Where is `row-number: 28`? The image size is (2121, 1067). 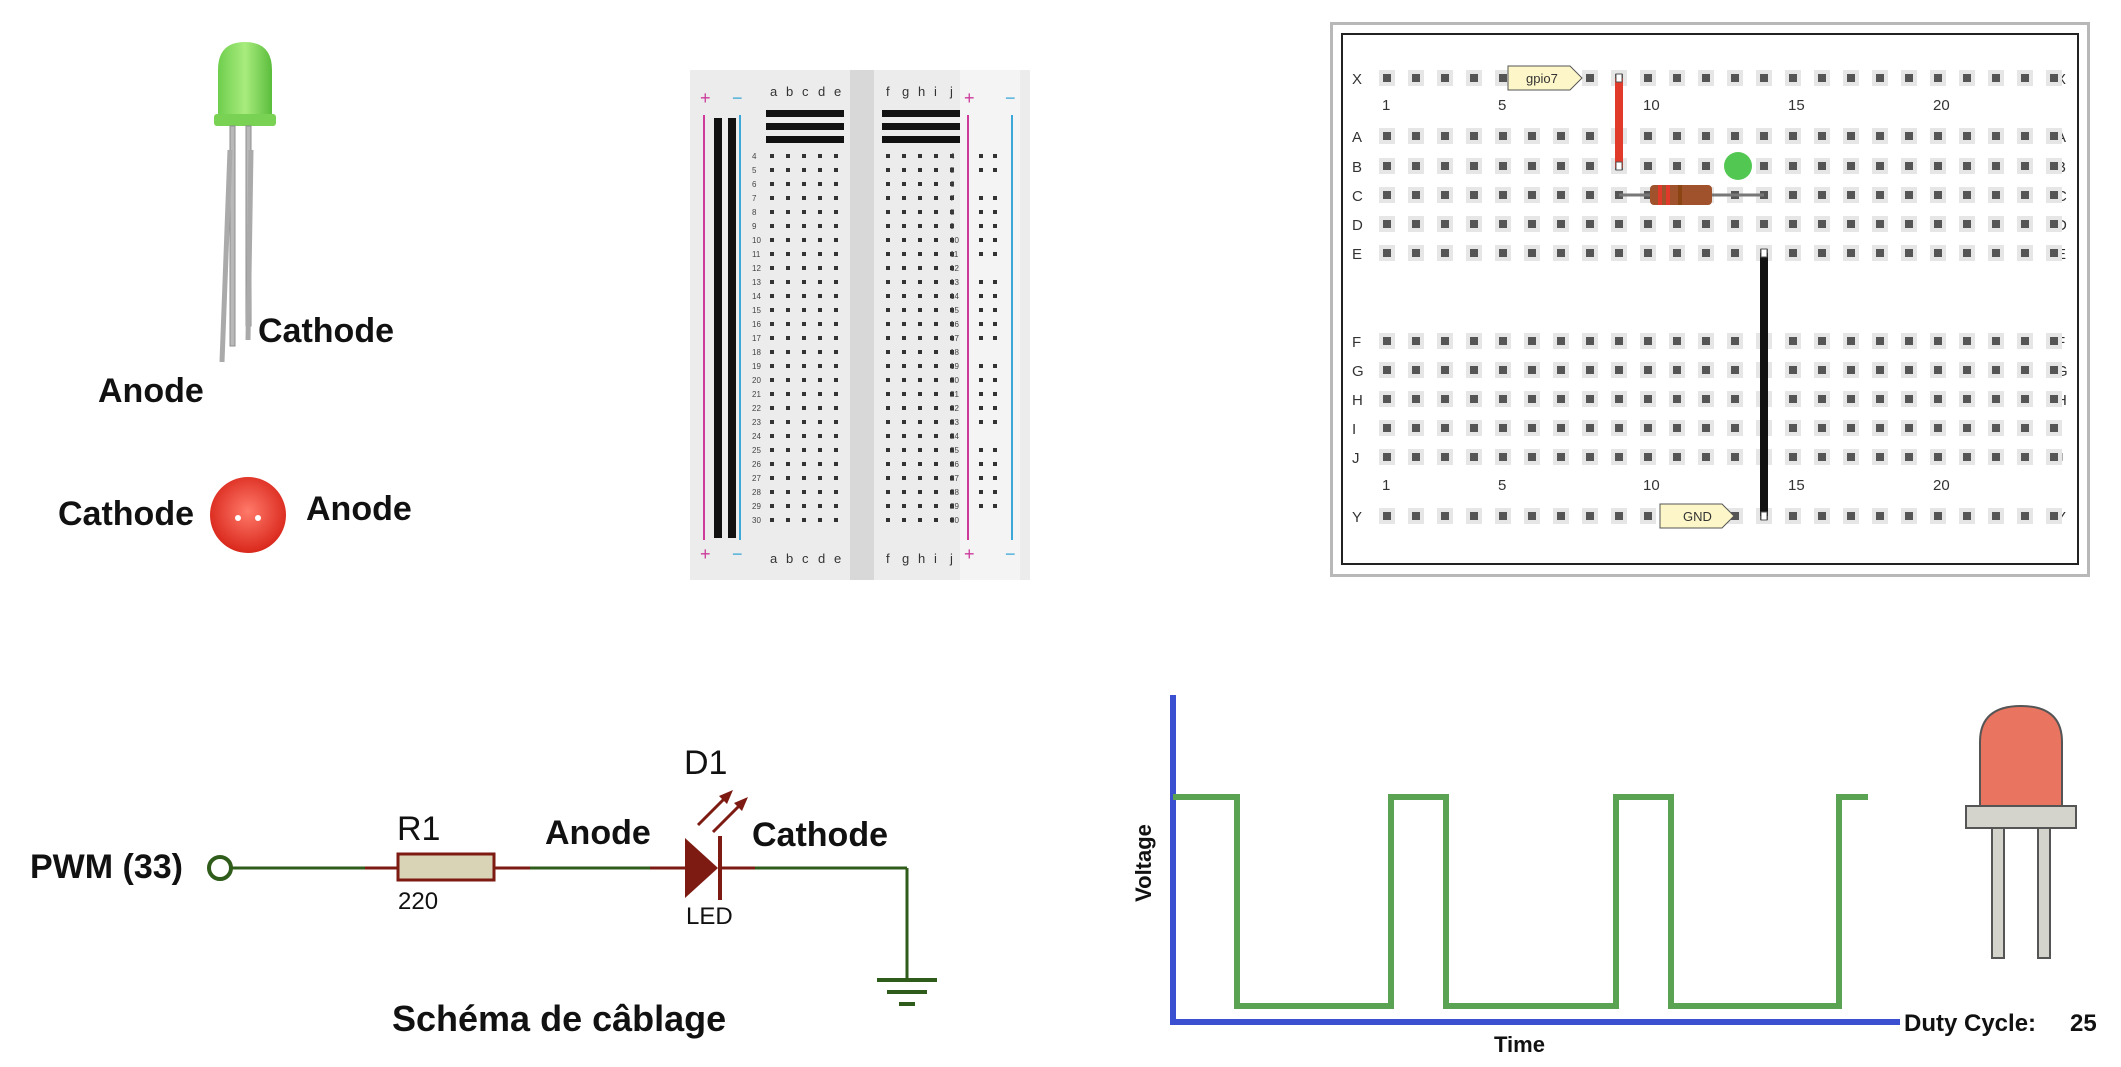
row-number: 28 is located at coordinates (756, 492).